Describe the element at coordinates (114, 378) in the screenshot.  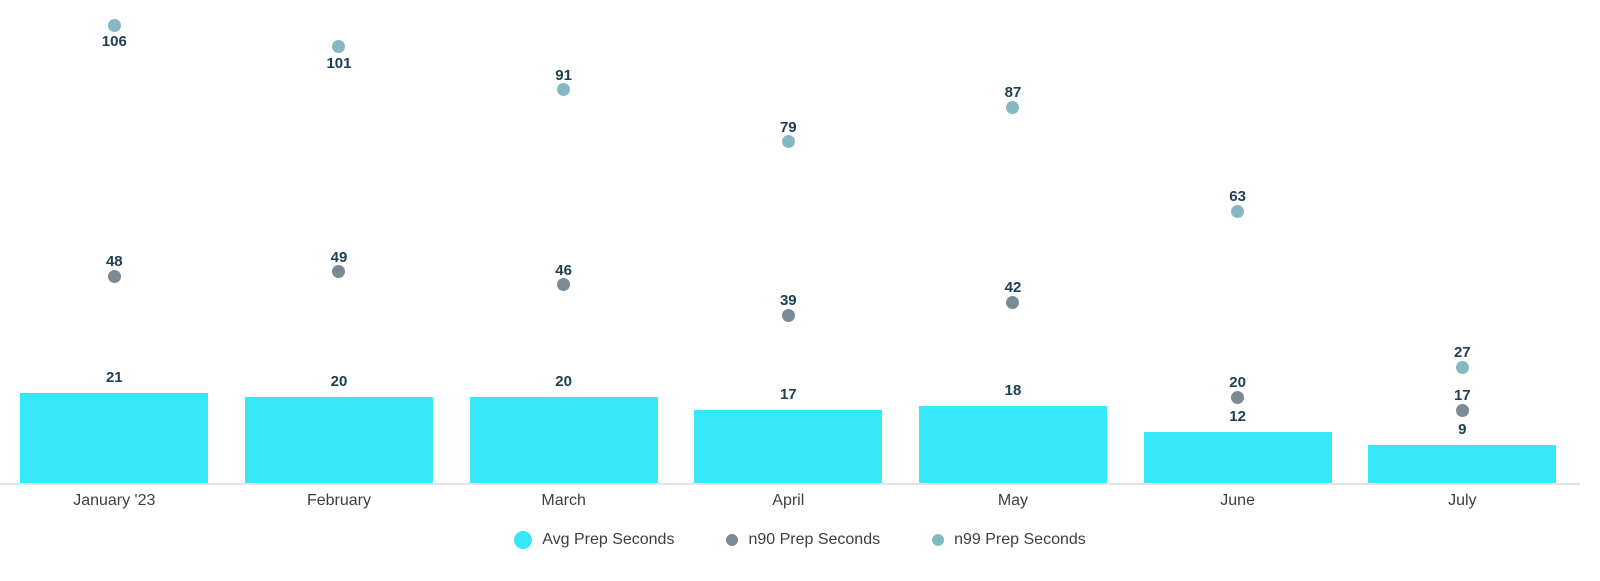
I see `avg-value-label: 21` at that location.